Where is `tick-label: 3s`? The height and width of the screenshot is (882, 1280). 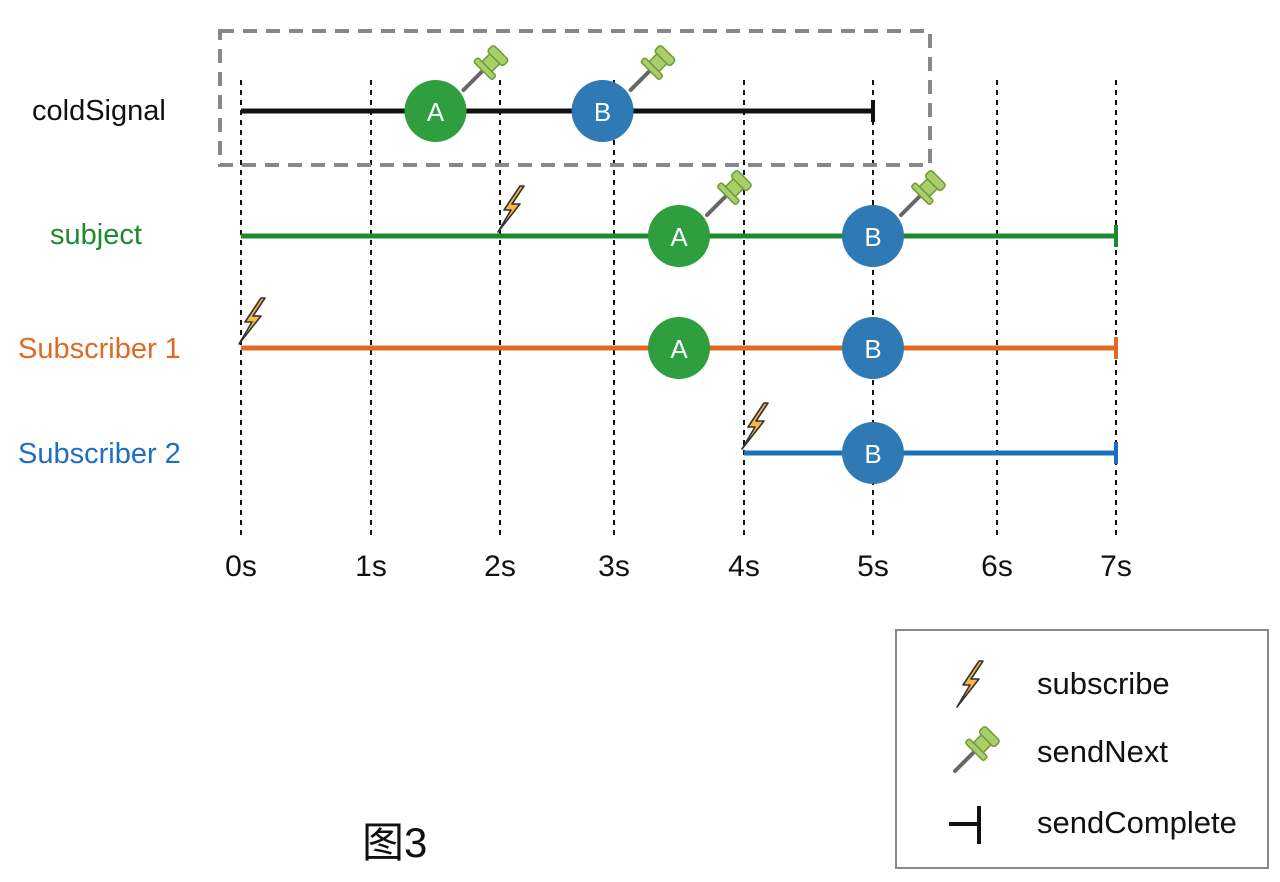 tick-label: 3s is located at coordinates (614, 566).